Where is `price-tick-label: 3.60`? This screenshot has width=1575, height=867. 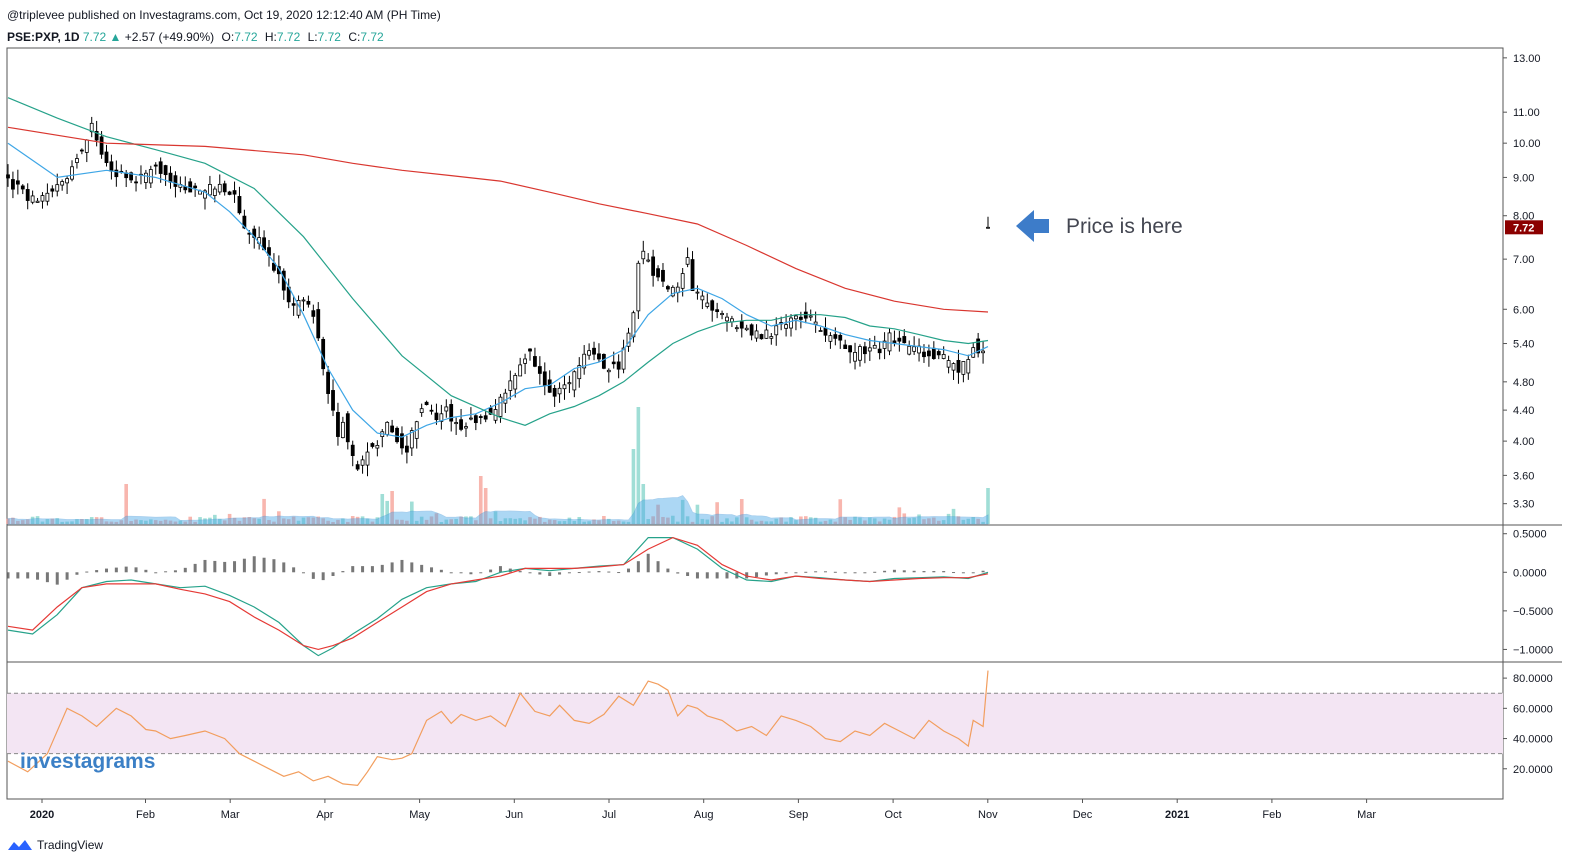
price-tick-label: 3.60 is located at coordinates (1523, 476).